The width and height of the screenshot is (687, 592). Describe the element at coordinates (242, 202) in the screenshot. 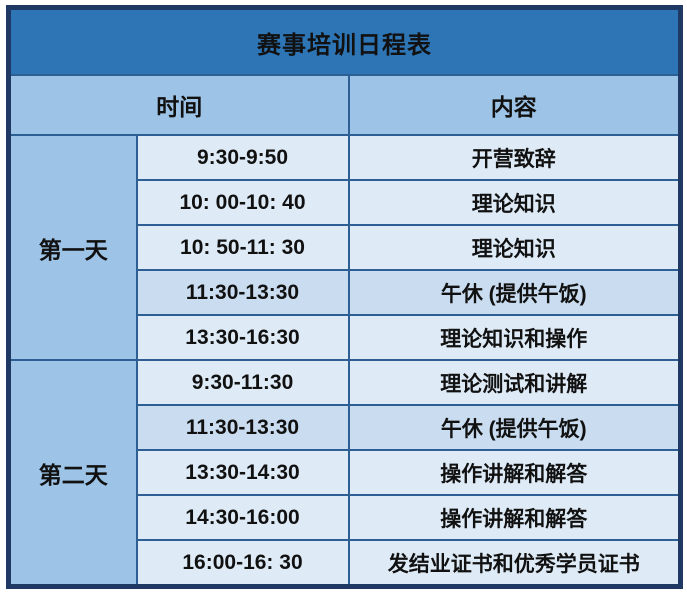

I see `time-cell: 10: 00-10: 40` at that location.